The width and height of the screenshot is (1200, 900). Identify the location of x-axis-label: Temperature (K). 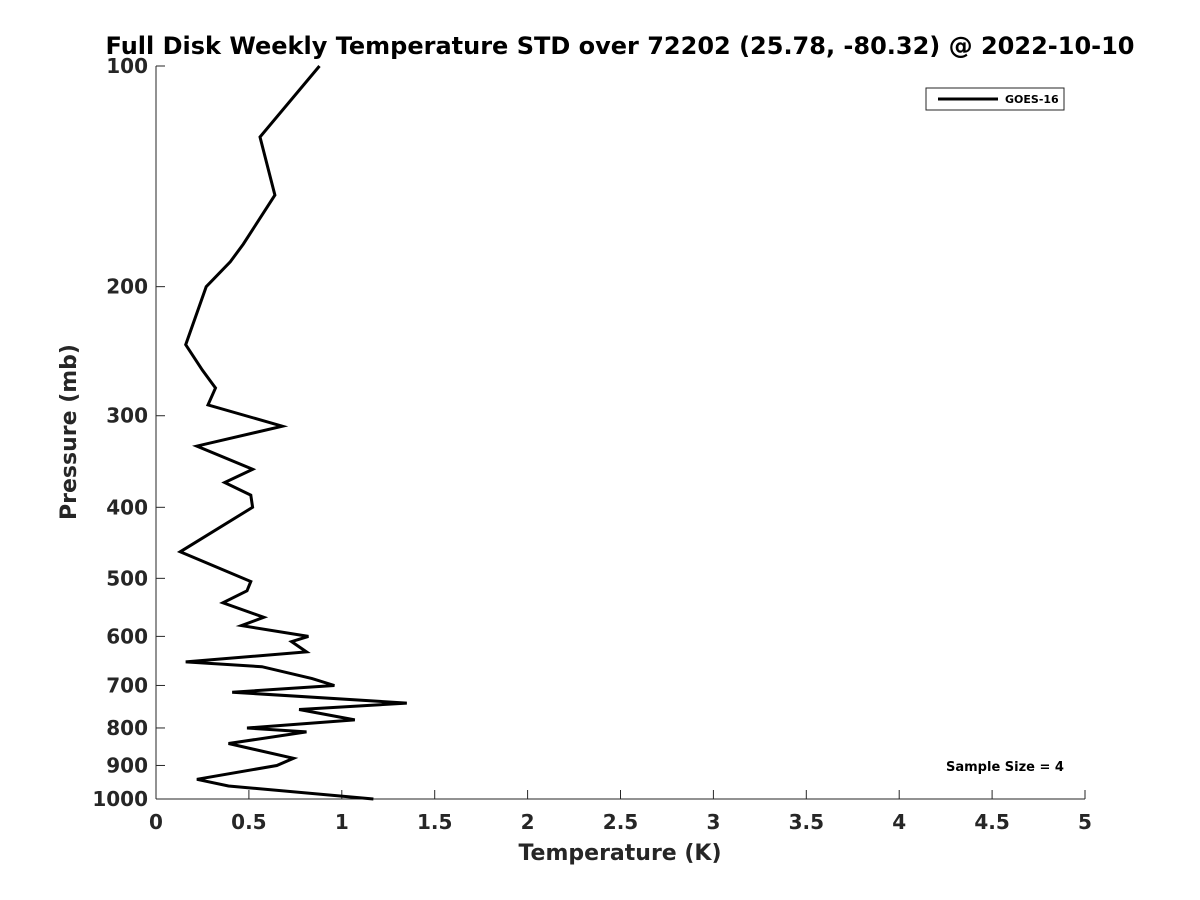
(619, 853).